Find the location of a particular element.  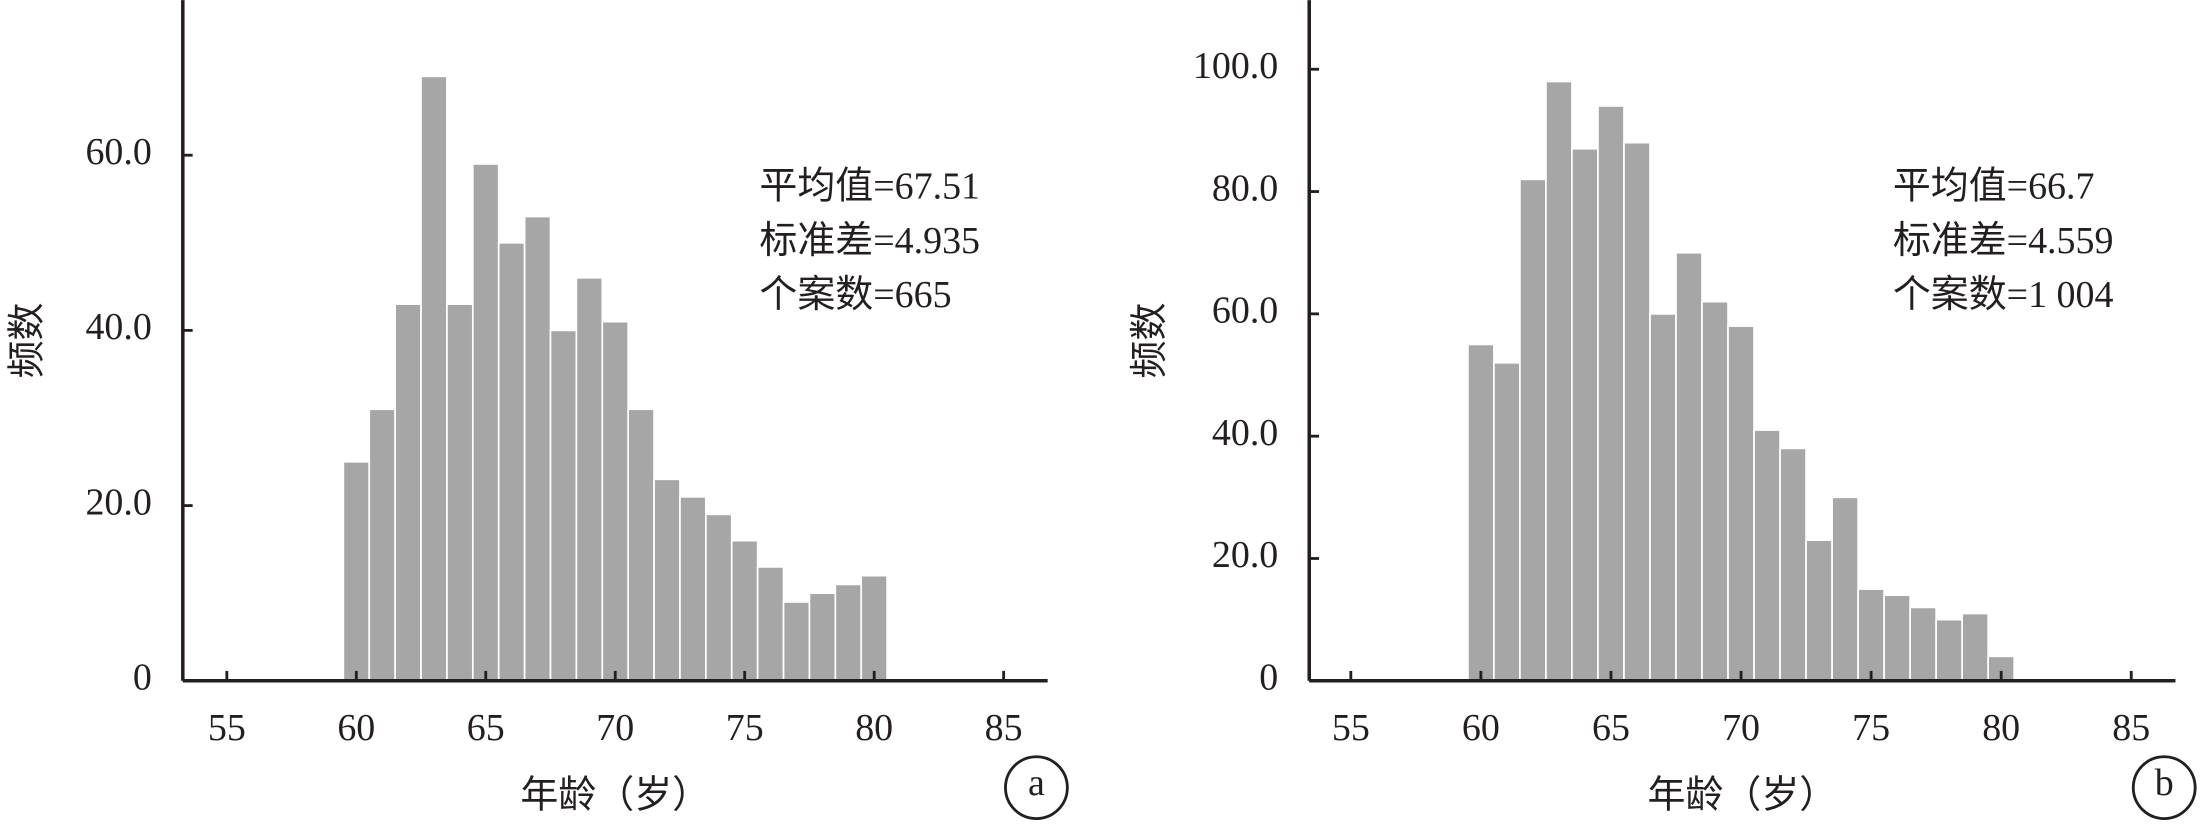

stat-annotation: 标准差=4.935 is located at coordinates (869, 241).